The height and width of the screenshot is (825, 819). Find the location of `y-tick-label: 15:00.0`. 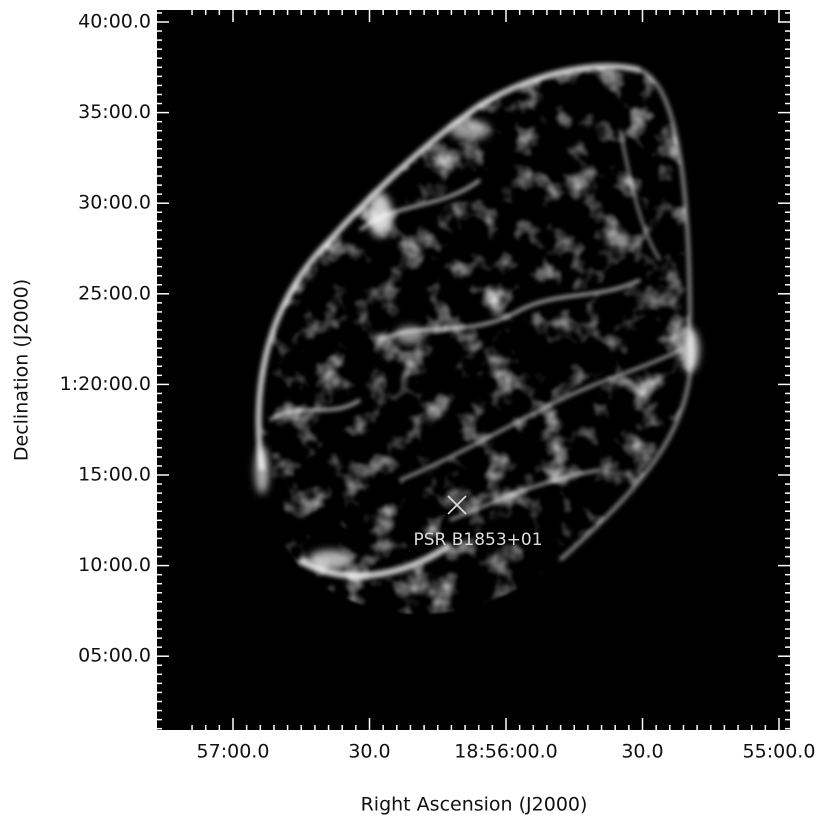

y-tick-label: 15:00.0 is located at coordinates (114, 475).